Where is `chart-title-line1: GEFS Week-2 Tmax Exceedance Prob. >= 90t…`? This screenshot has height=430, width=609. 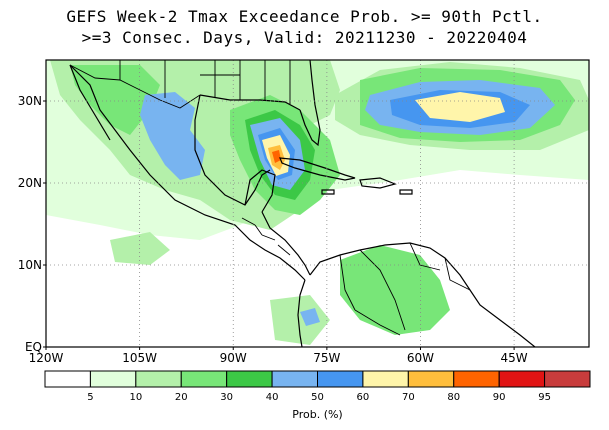
chart-title-line1: GEFS Week-2 Tmax Exceedance Prob. >= 90t… is located at coordinates (304, 16).